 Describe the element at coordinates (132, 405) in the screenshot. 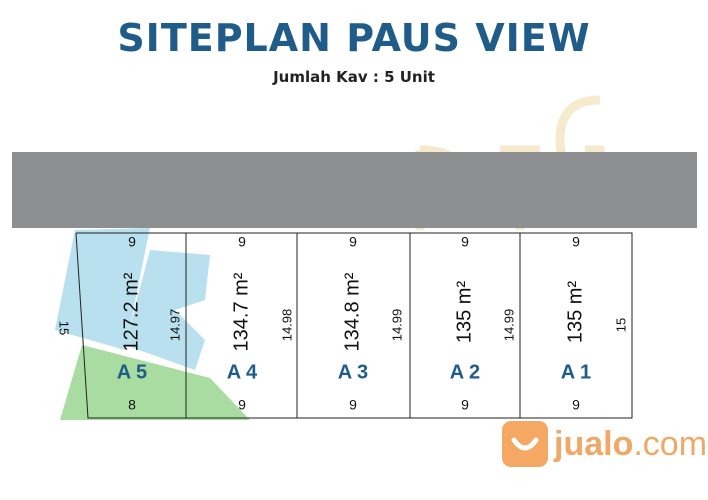

I see `bottom-dimension: 8` at that location.